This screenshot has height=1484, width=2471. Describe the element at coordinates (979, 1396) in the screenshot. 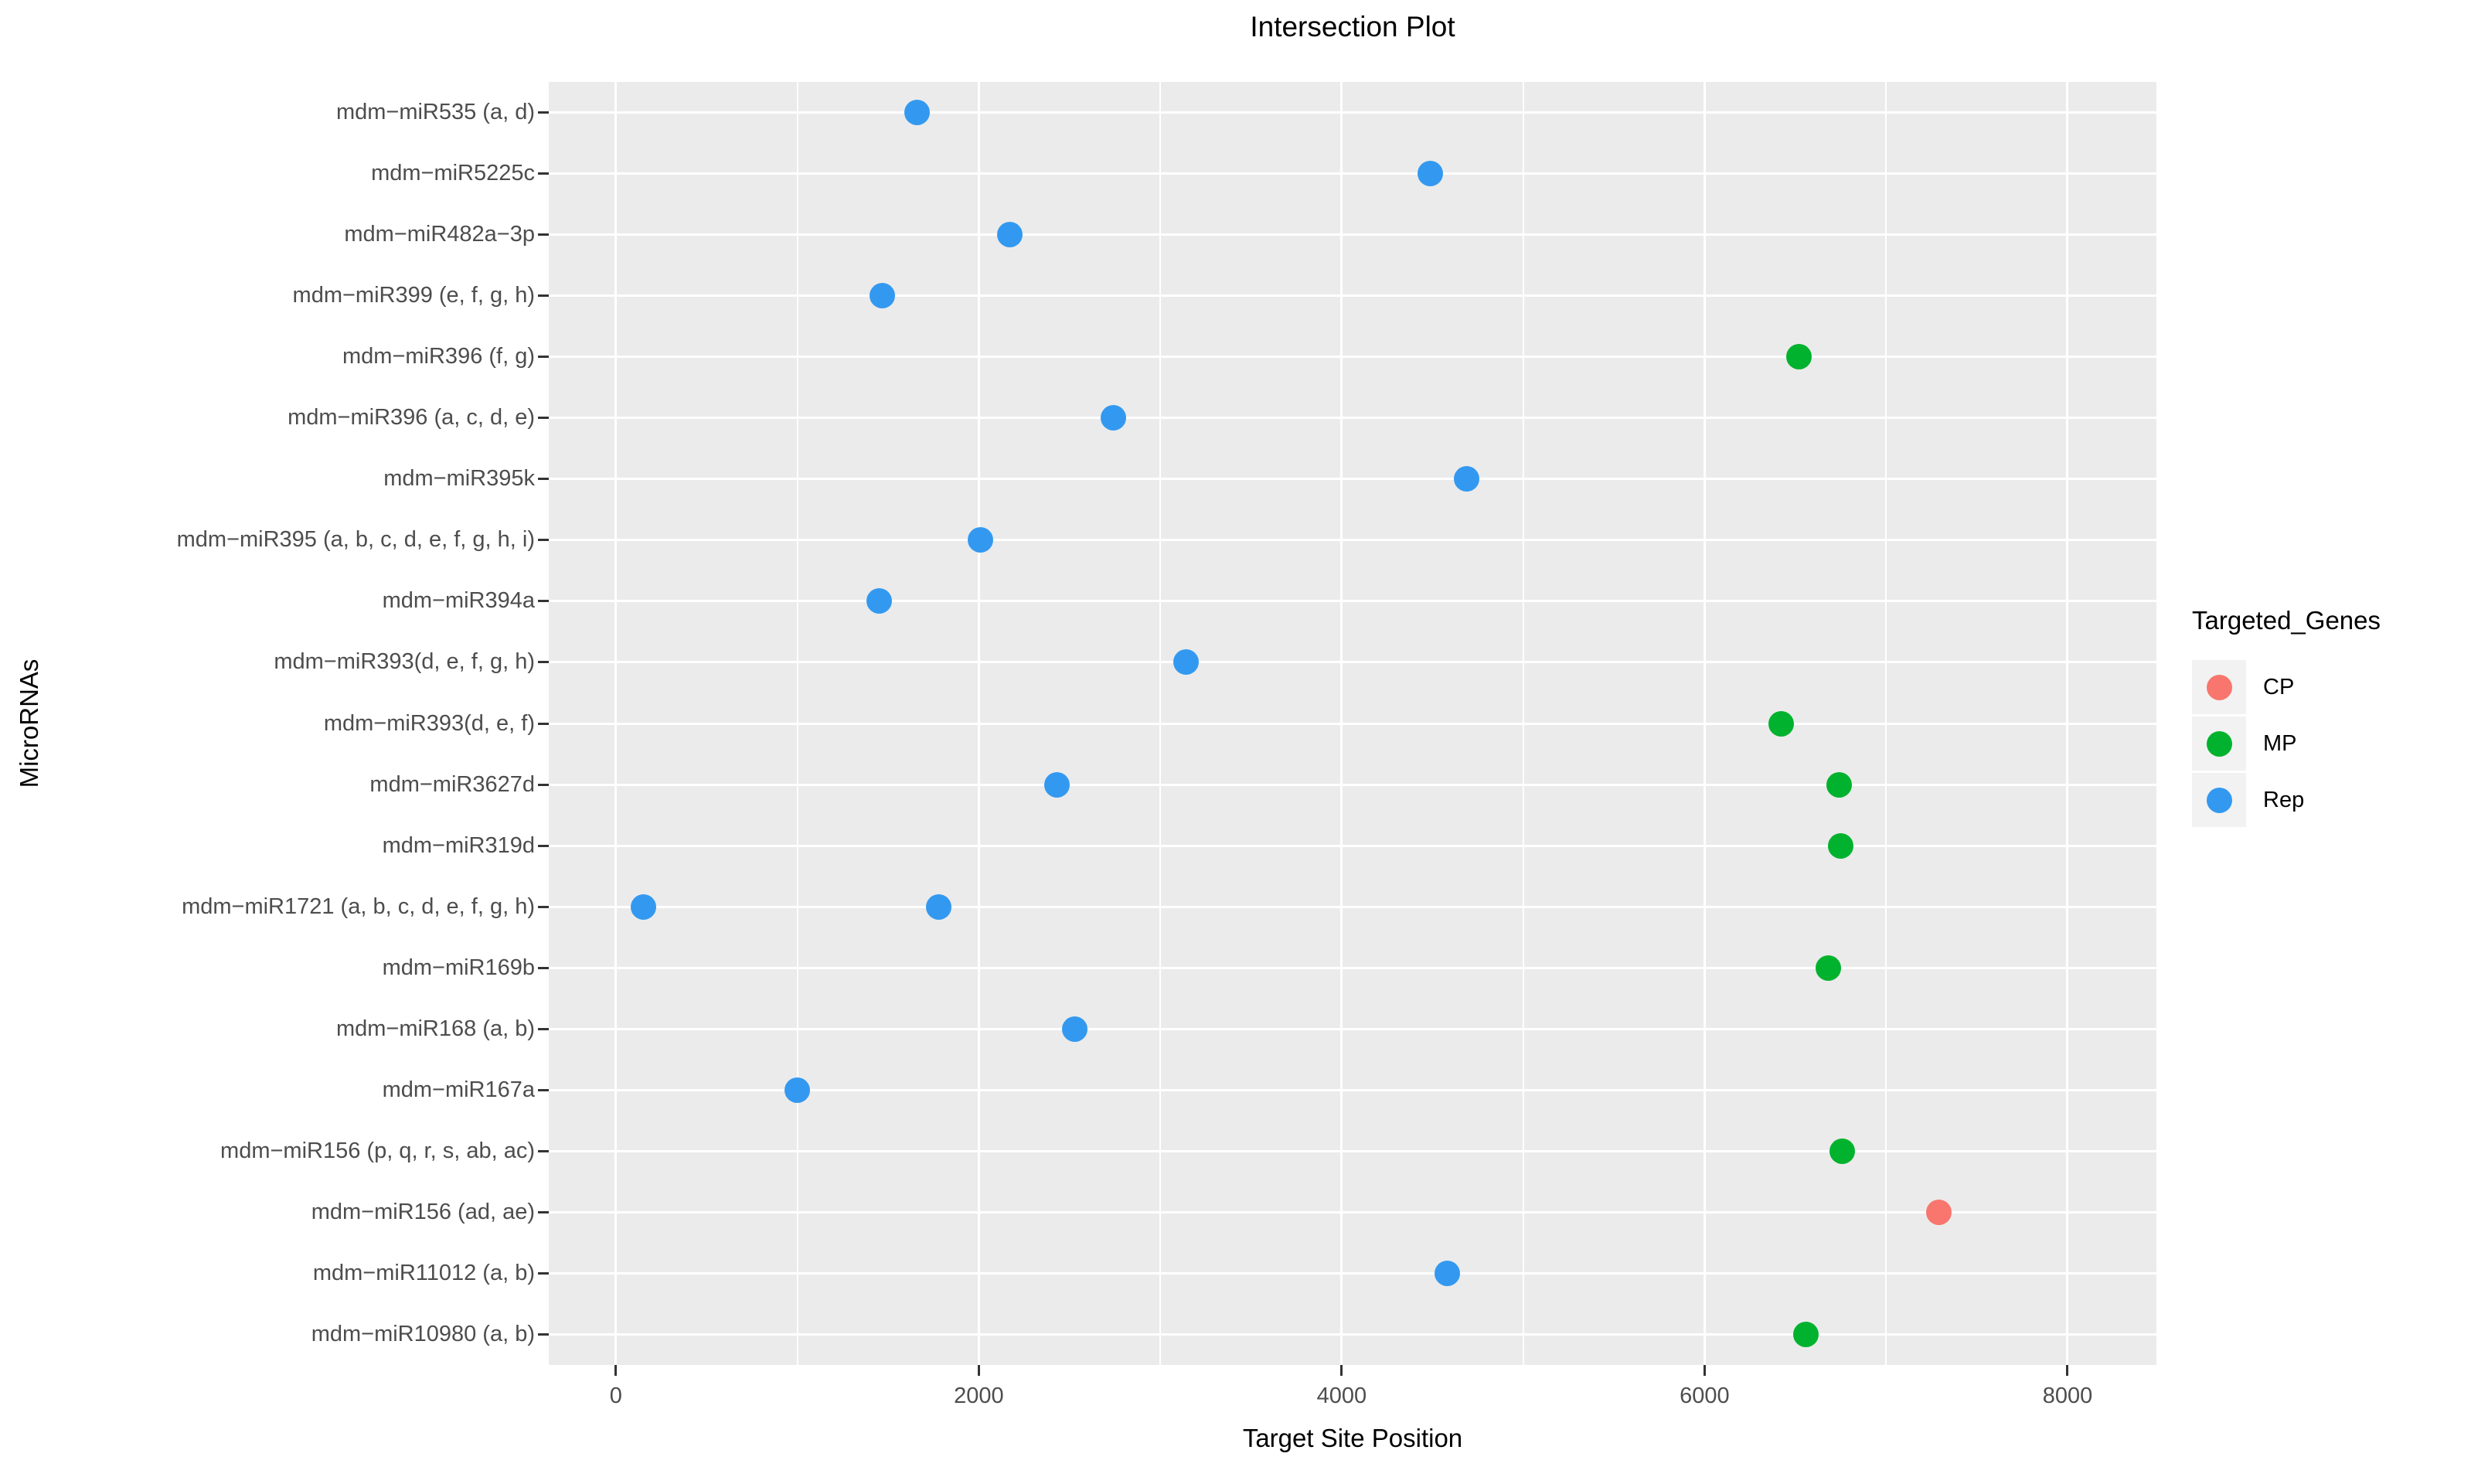

I see `x-tick-label: 2000` at that location.